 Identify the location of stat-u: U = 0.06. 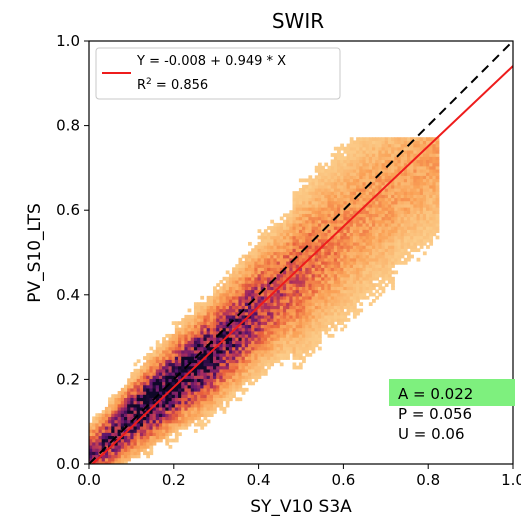
(431, 434).